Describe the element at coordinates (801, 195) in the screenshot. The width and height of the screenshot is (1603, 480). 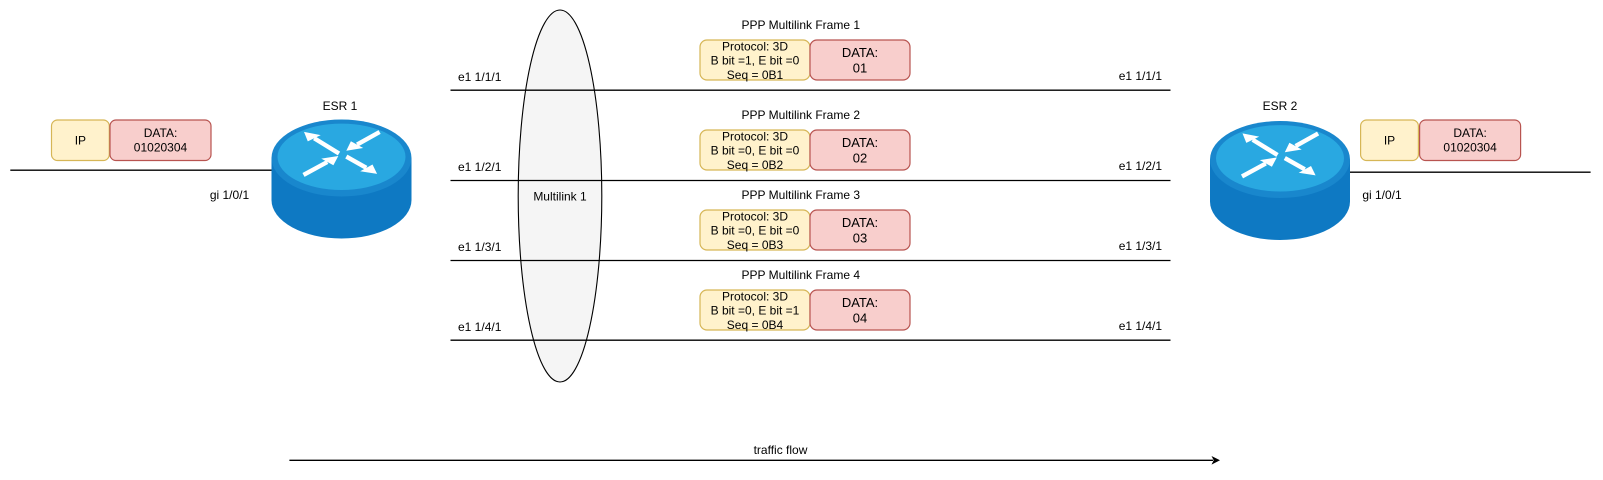
I see `svg-text: PPP Multilink Frame 3` at that location.